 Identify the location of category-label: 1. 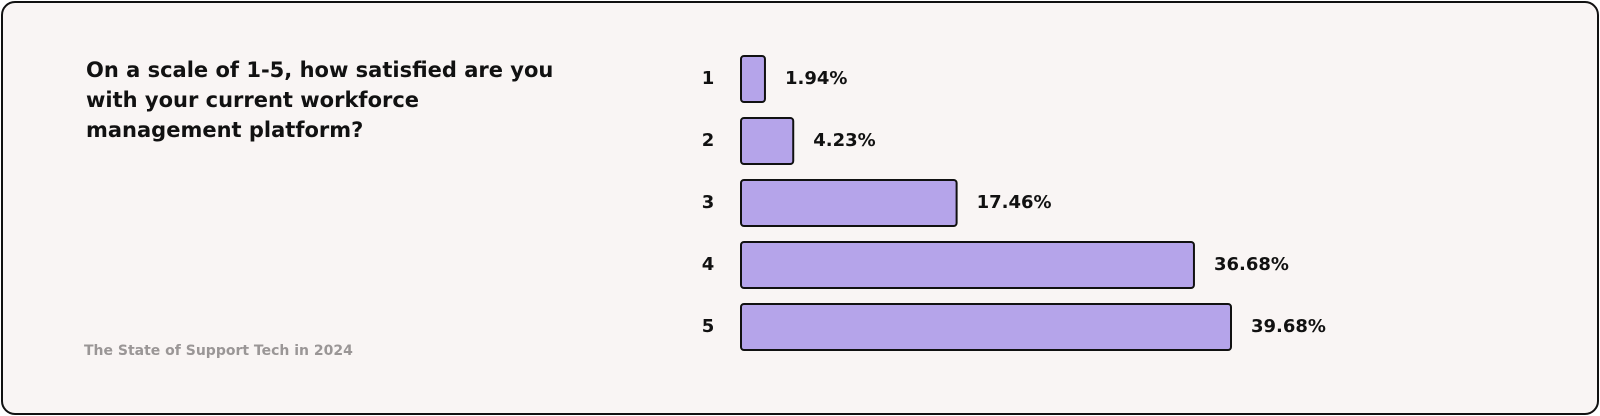
(708, 78).